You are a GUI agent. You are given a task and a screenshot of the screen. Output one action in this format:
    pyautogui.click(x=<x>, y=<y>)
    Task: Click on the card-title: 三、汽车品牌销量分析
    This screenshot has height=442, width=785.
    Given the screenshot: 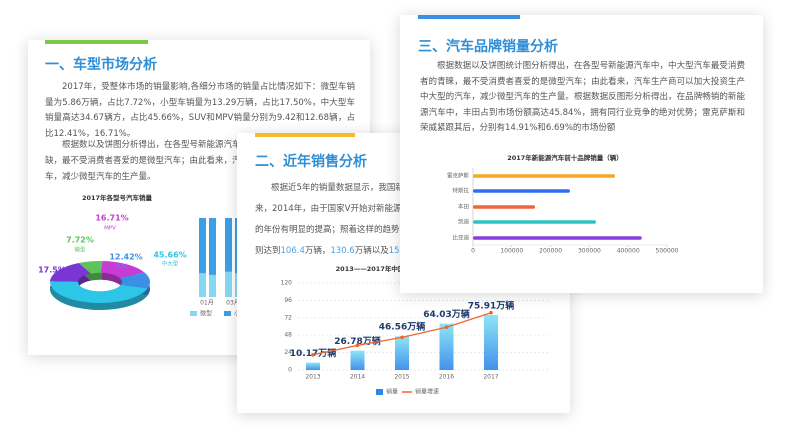 What is the action you would take?
    pyautogui.click(x=488, y=47)
    